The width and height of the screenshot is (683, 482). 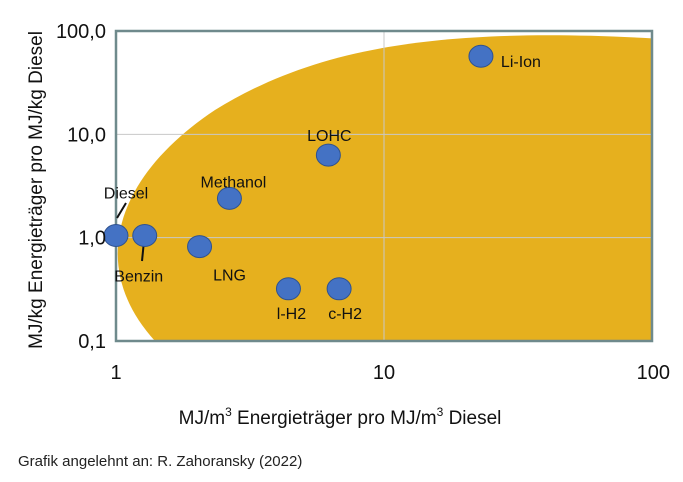 I want to click on point-label-diesel: Diesel, so click(x=126, y=193).